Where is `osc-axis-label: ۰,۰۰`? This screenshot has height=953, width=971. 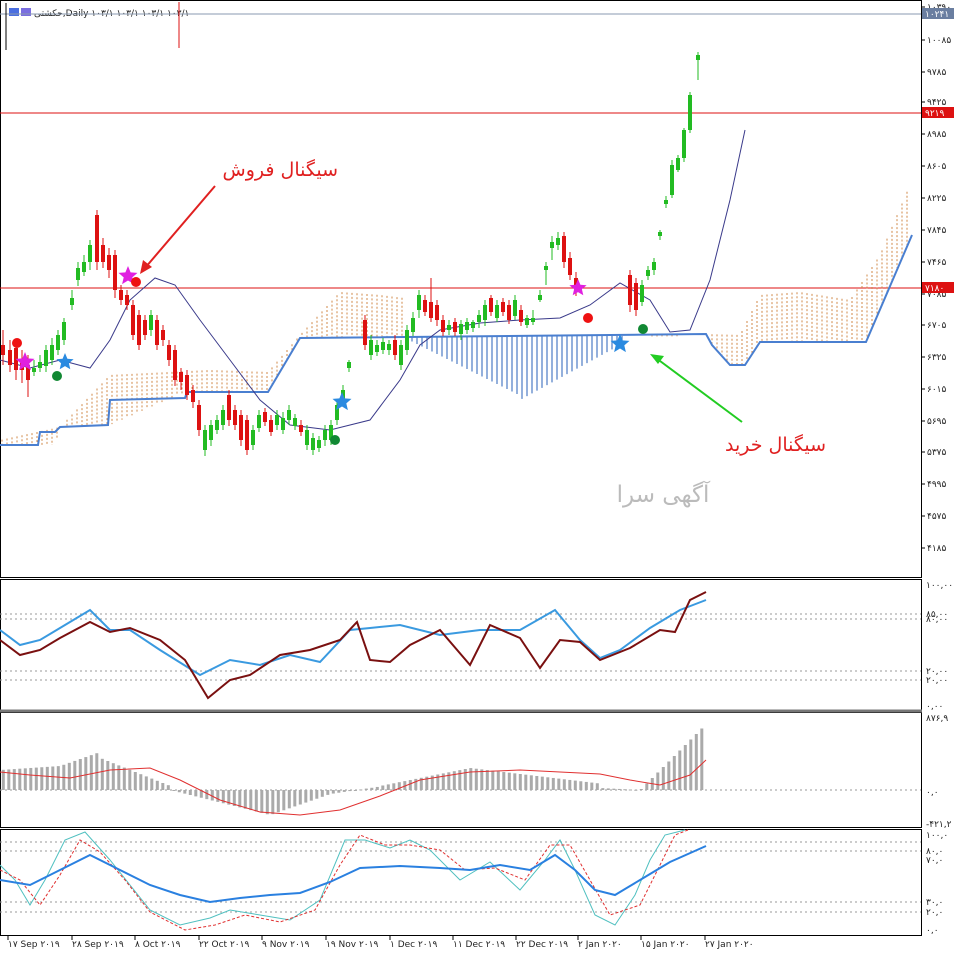
osc-axis-label: ۰,۰۰ is located at coordinates (934, 707).